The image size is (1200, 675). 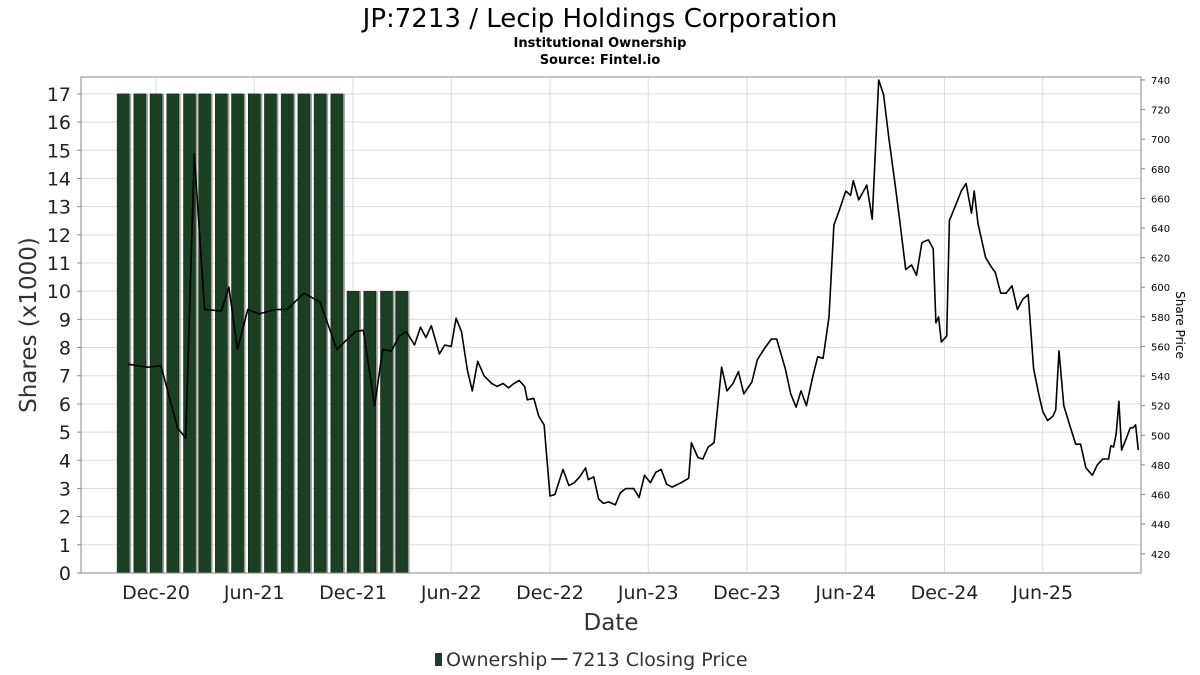 I want to click on y-tick-label: 0, so click(x=65, y=574).